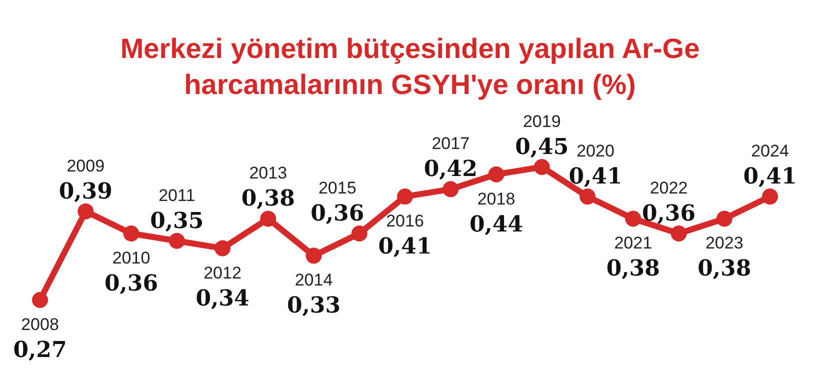 Image resolution: width=820 pixels, height=388 pixels. I want to click on x-tick-label: 2020, so click(595, 151).